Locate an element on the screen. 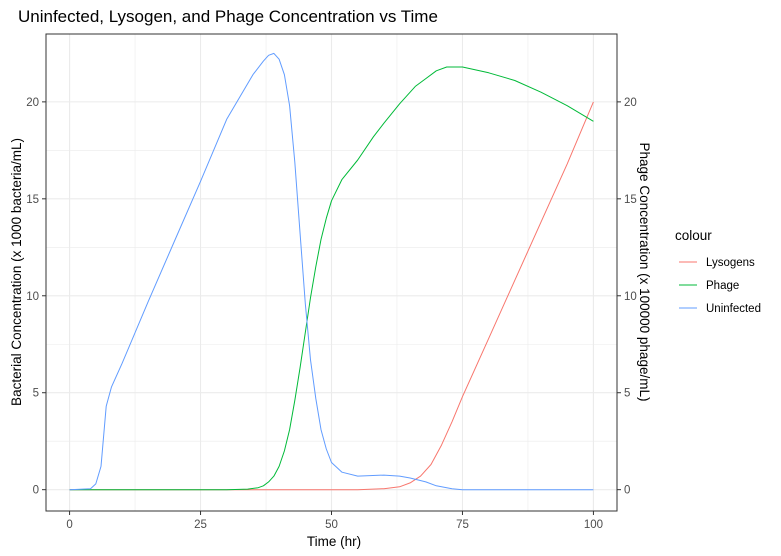 This screenshot has height=556, width=781. legend-title: colour is located at coordinates (693, 235).